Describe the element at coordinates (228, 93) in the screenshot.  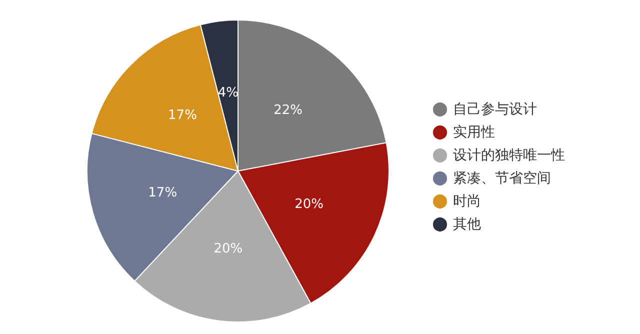
I see `data-label: 4%` at that location.